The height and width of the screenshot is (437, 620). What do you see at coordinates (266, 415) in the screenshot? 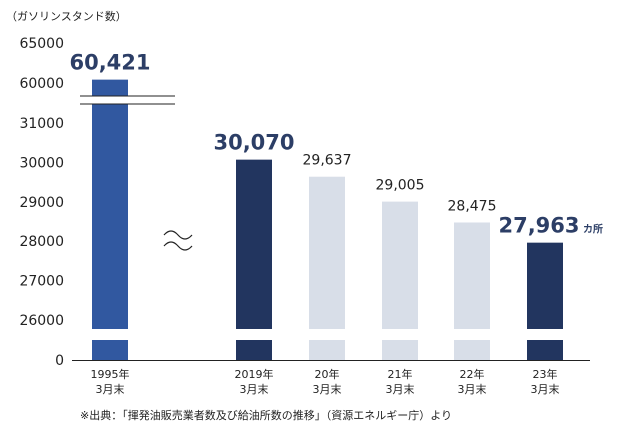
I see `source-note: ※出典：「揮発油販売業者数及び給油所数の推移」（資源エネルギー庁）より` at bounding box center [266, 415].